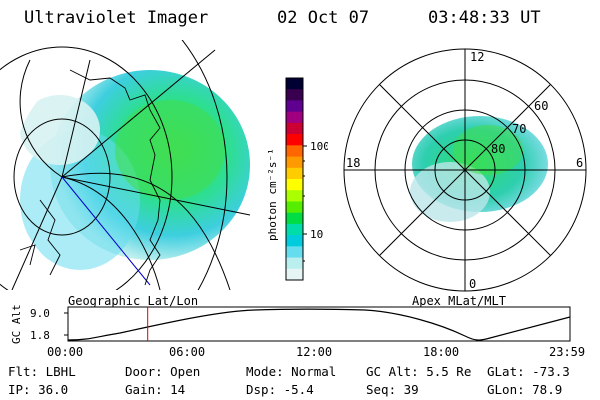 Image resolution: width=600 pixels, height=400 pixels. I want to click on colorbar-tick-100: 100, so click(319, 146).